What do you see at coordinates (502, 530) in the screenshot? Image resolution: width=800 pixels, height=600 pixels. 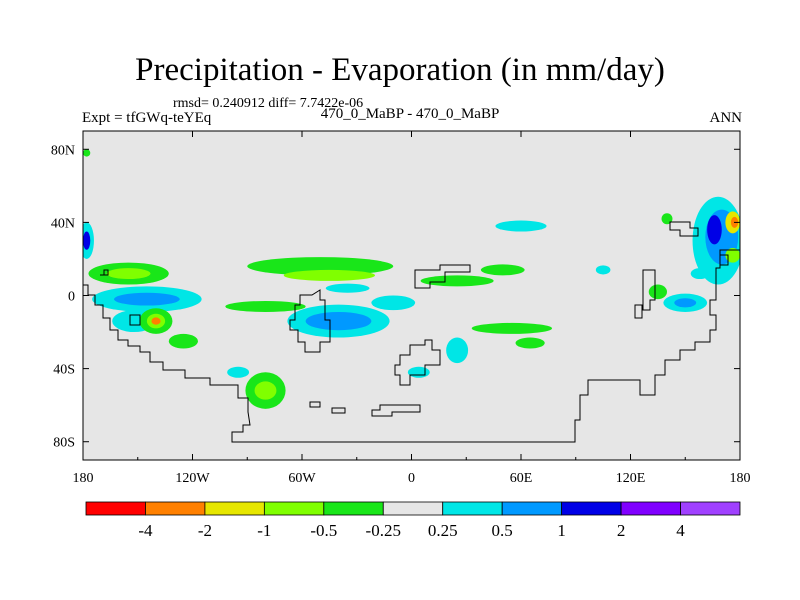 I see `colorbar-label: 0.5` at bounding box center [502, 530].